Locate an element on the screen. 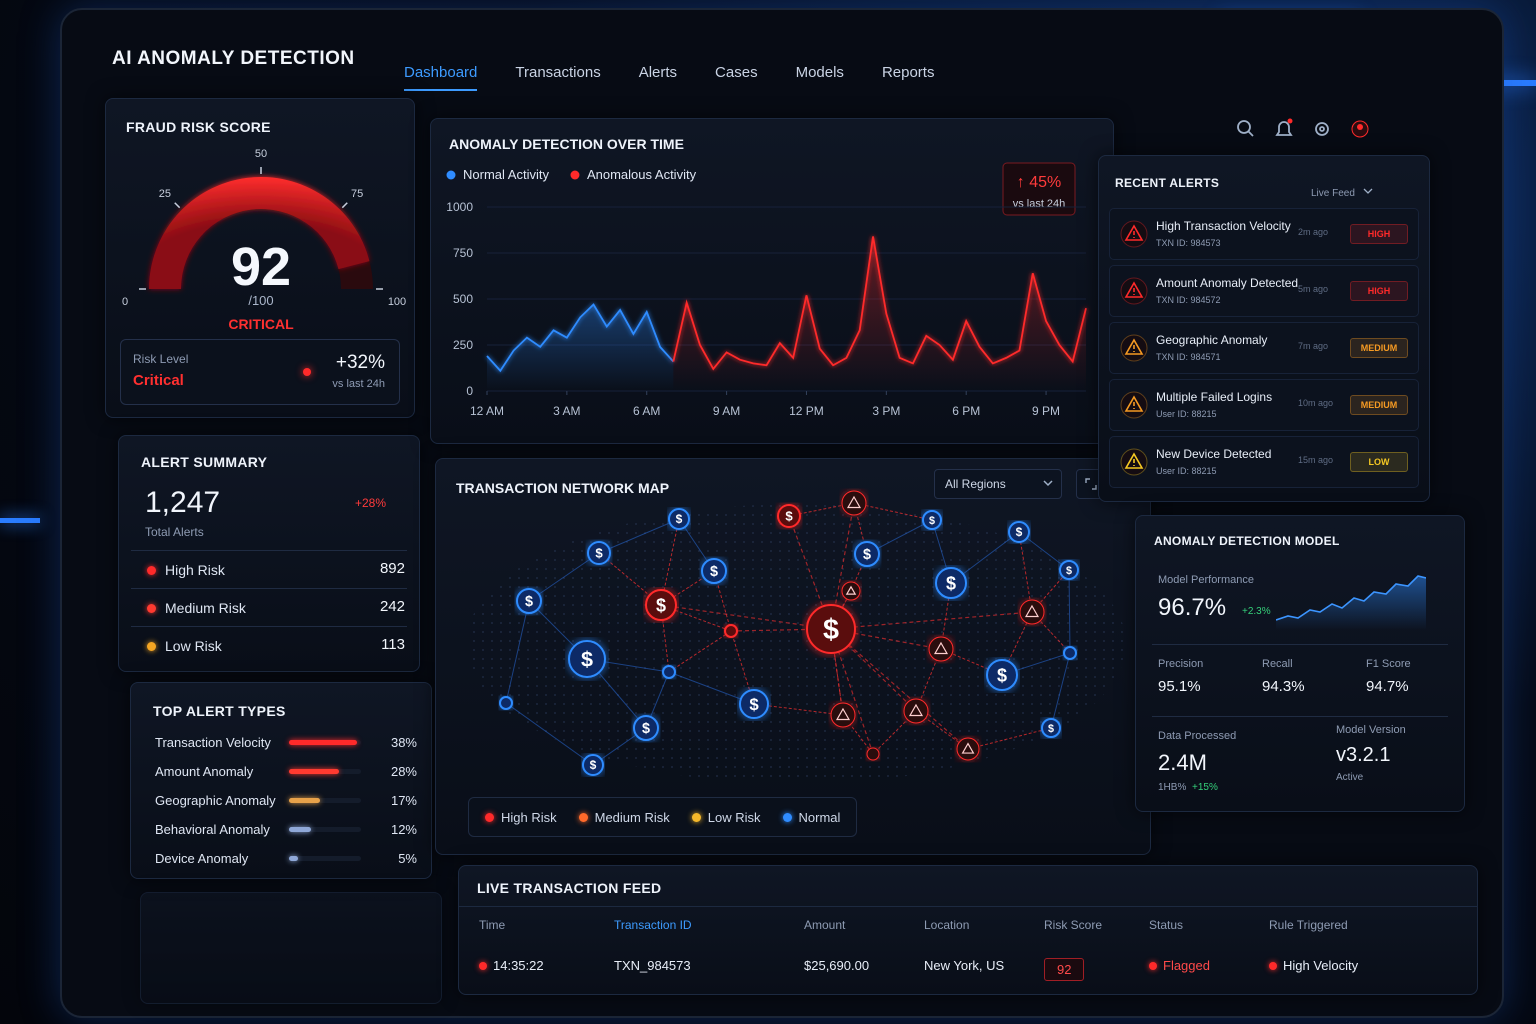  y-tick-label: 1000 is located at coordinates (459, 207).